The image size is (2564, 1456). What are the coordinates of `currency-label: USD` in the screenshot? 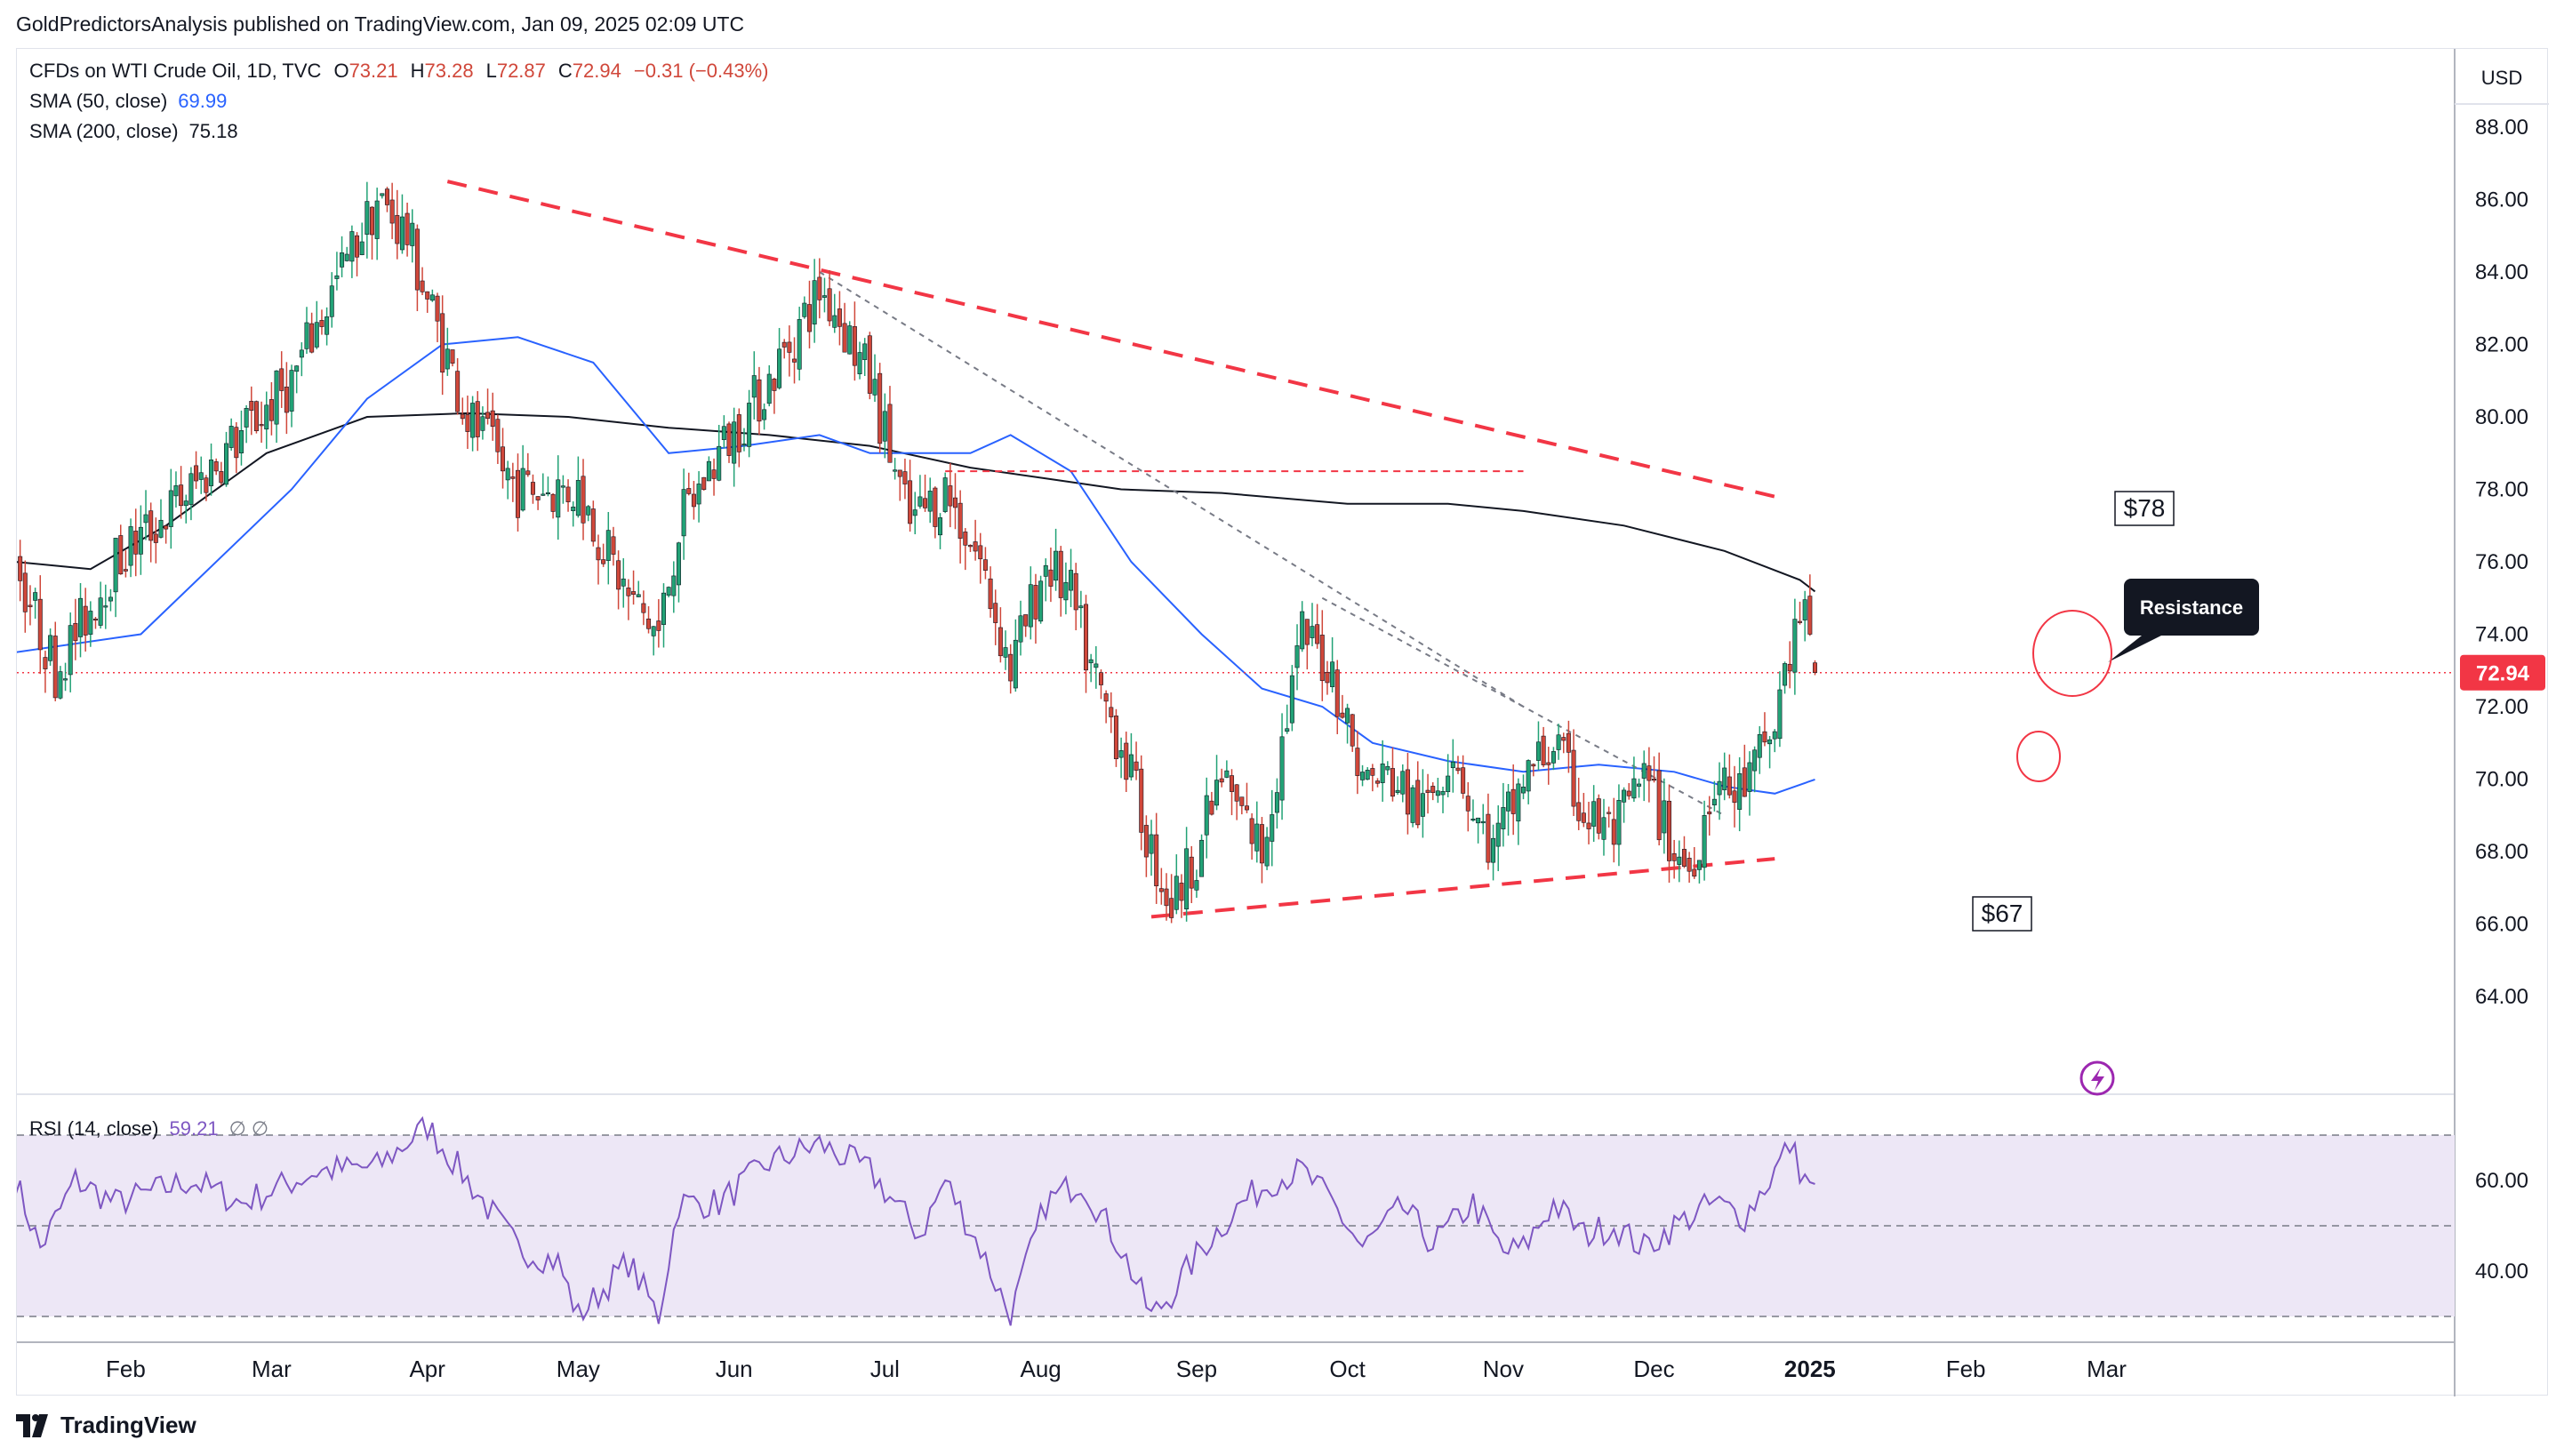 It's located at (2501, 78).